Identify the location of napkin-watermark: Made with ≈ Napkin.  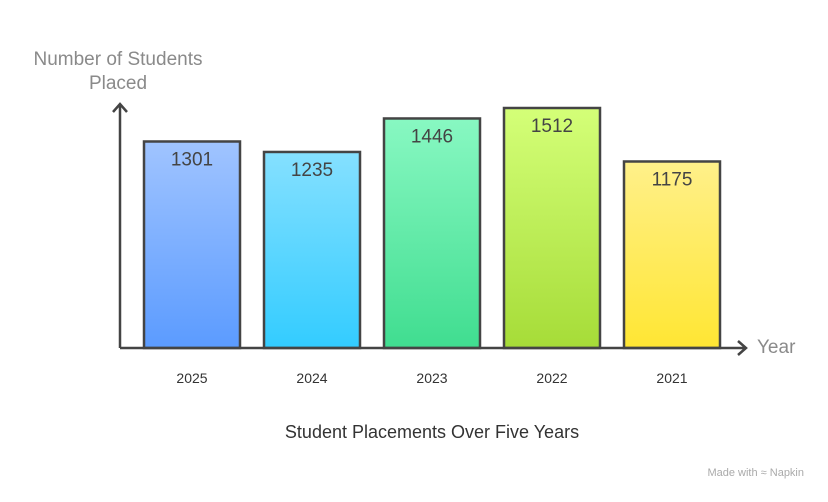
(755, 473).